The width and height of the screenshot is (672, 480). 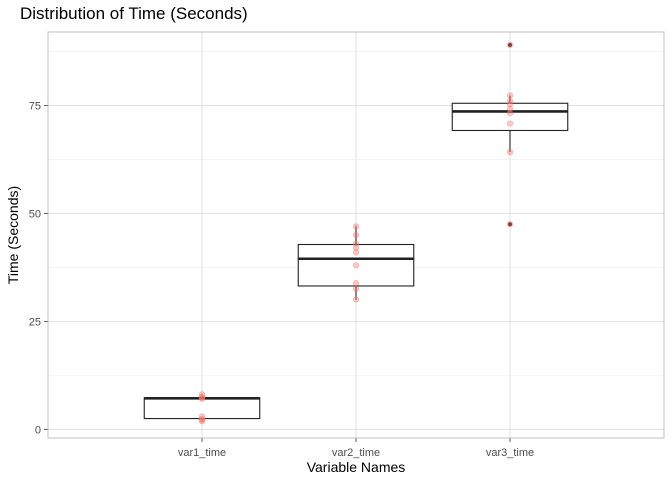 I want to click on x-axis-title: Variable Names, so click(x=356, y=467).